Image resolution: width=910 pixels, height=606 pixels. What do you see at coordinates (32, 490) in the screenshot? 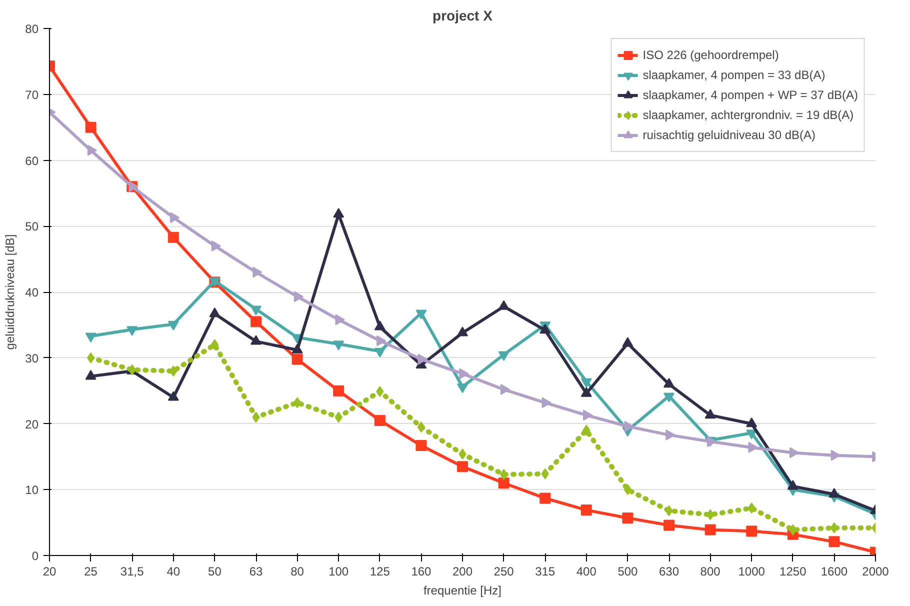
I see `y-tick-label: 10` at bounding box center [32, 490].